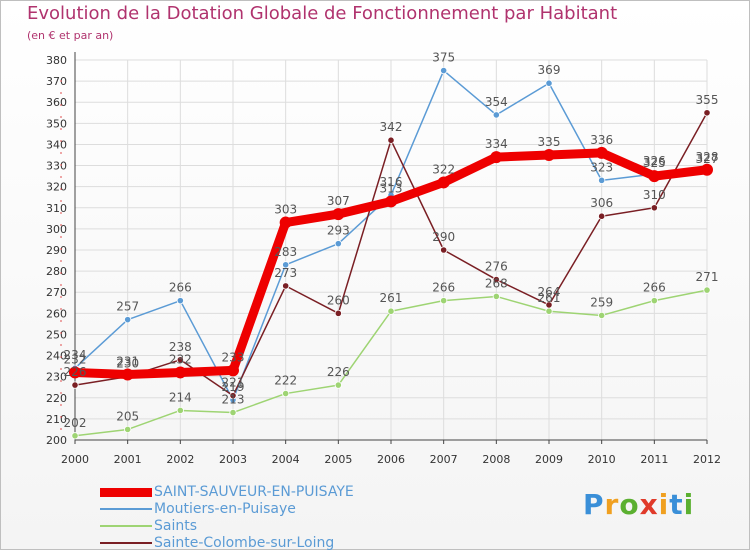  What do you see at coordinates (75, 423) in the screenshot?
I see `data-label-2-0: 202` at bounding box center [75, 423].